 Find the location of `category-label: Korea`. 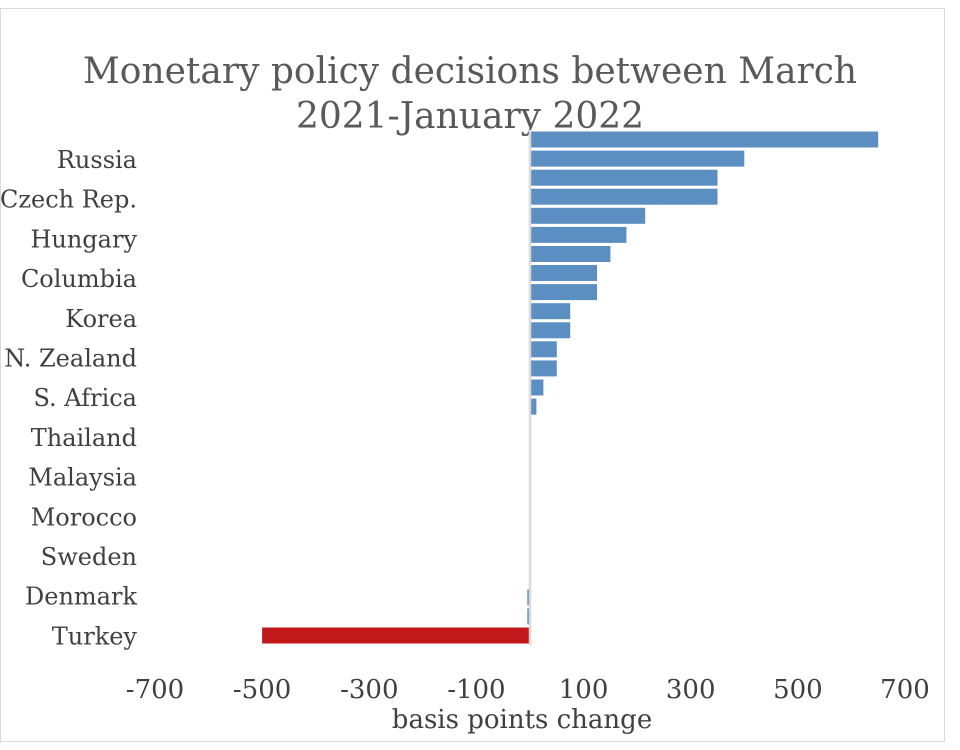

category-label: Korea is located at coordinates (101, 319).